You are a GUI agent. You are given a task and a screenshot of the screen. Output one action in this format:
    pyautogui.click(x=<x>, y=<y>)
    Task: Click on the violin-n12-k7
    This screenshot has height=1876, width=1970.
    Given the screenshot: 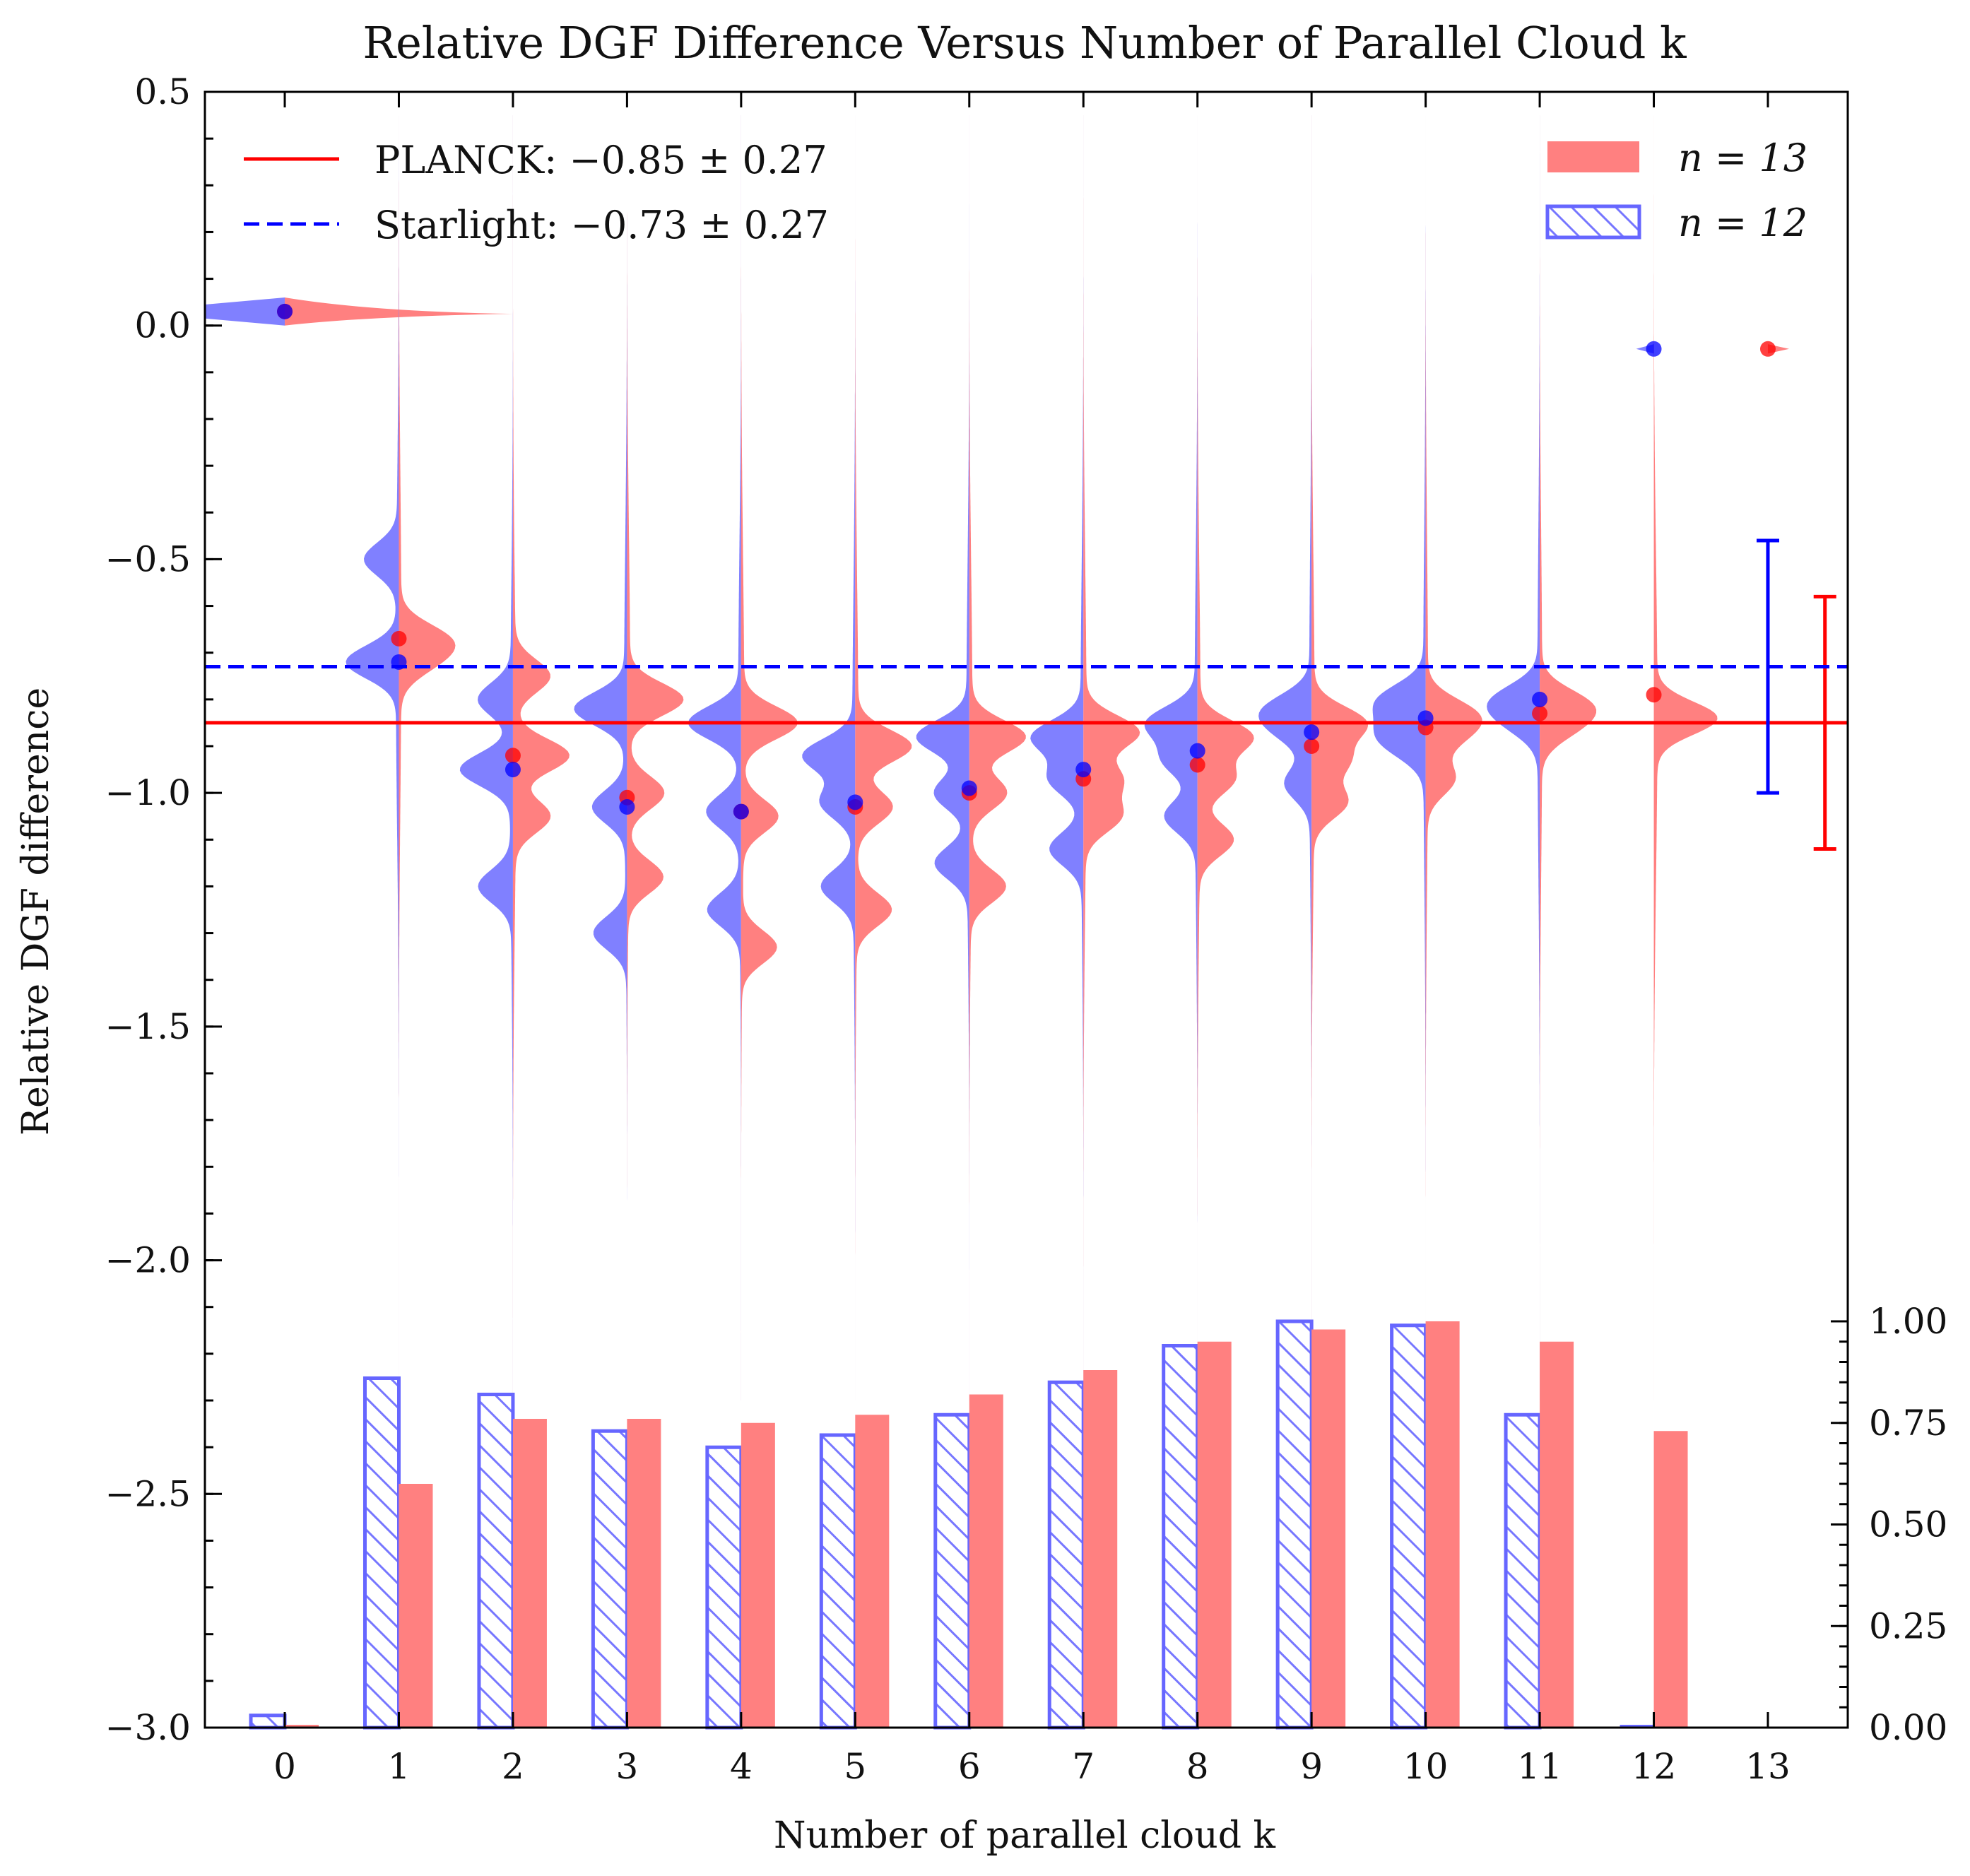 What is the action you would take?
    pyautogui.click(x=1057, y=758)
    